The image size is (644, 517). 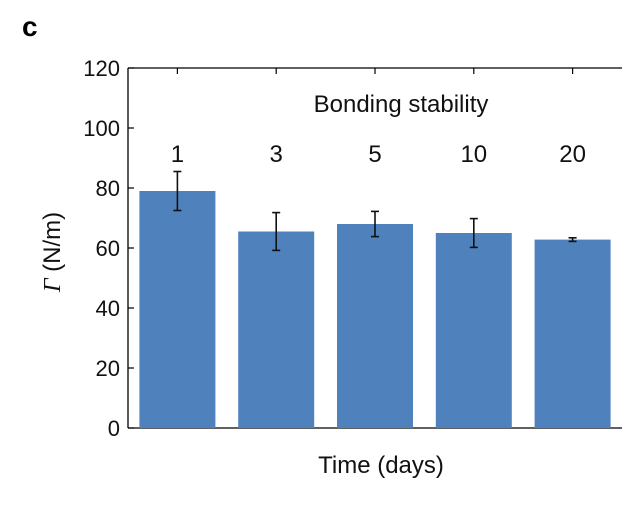 What do you see at coordinates (101, 128) in the screenshot?
I see `y-tick-label: 100` at bounding box center [101, 128].